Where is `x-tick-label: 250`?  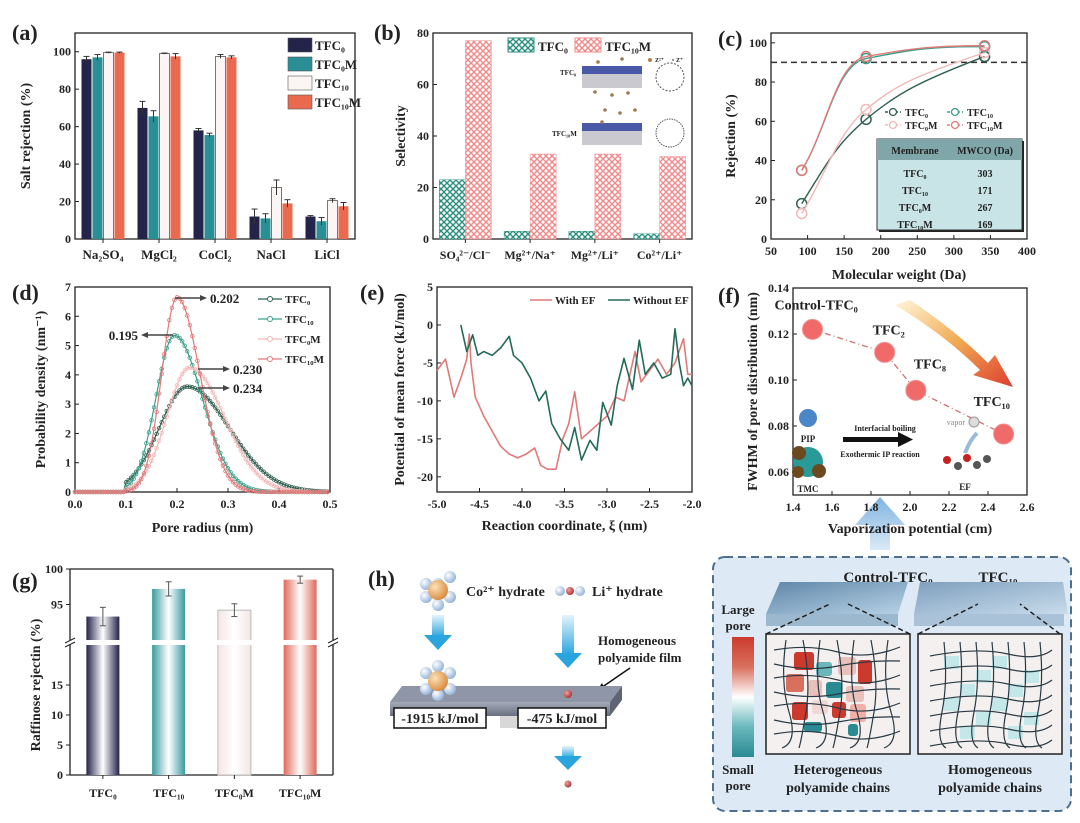 x-tick-label: 250 is located at coordinates (917, 251).